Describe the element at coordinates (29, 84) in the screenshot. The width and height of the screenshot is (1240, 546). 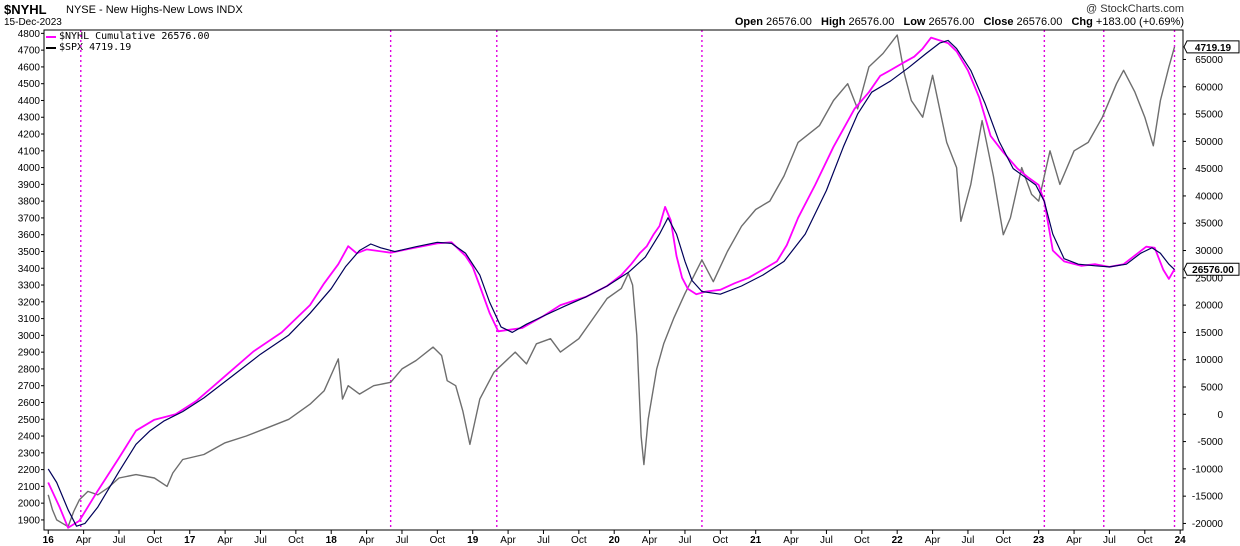
I see `left-tick-label: 4500` at that location.